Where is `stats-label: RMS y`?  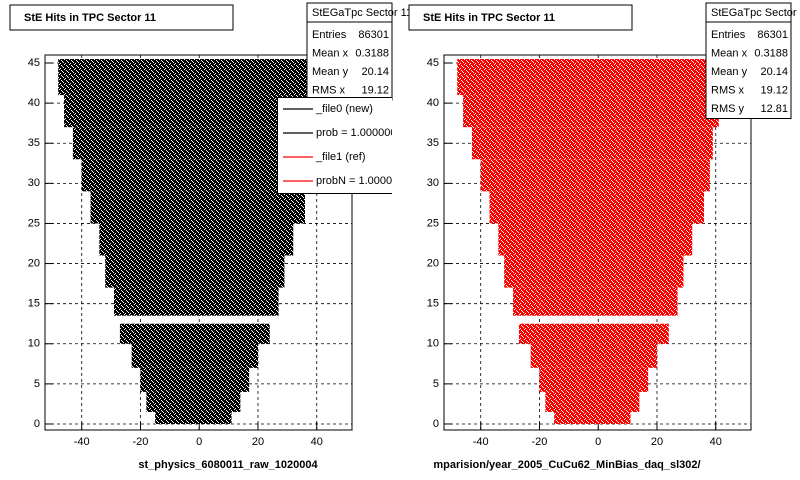
stats-label: RMS y is located at coordinates (728, 109).